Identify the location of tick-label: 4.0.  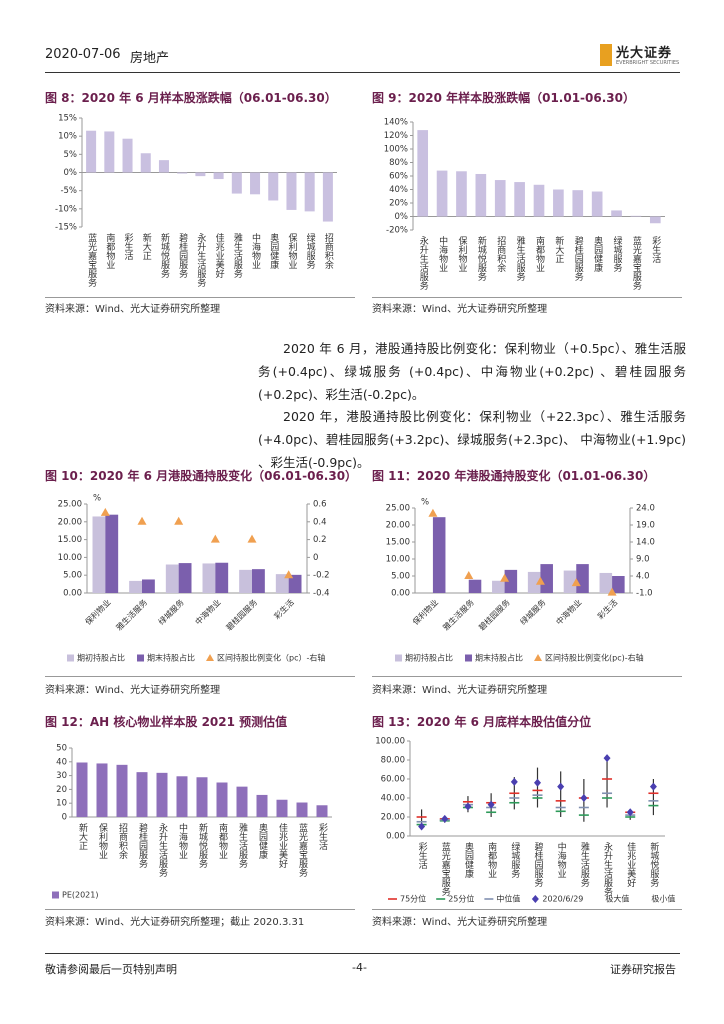
(643, 577).